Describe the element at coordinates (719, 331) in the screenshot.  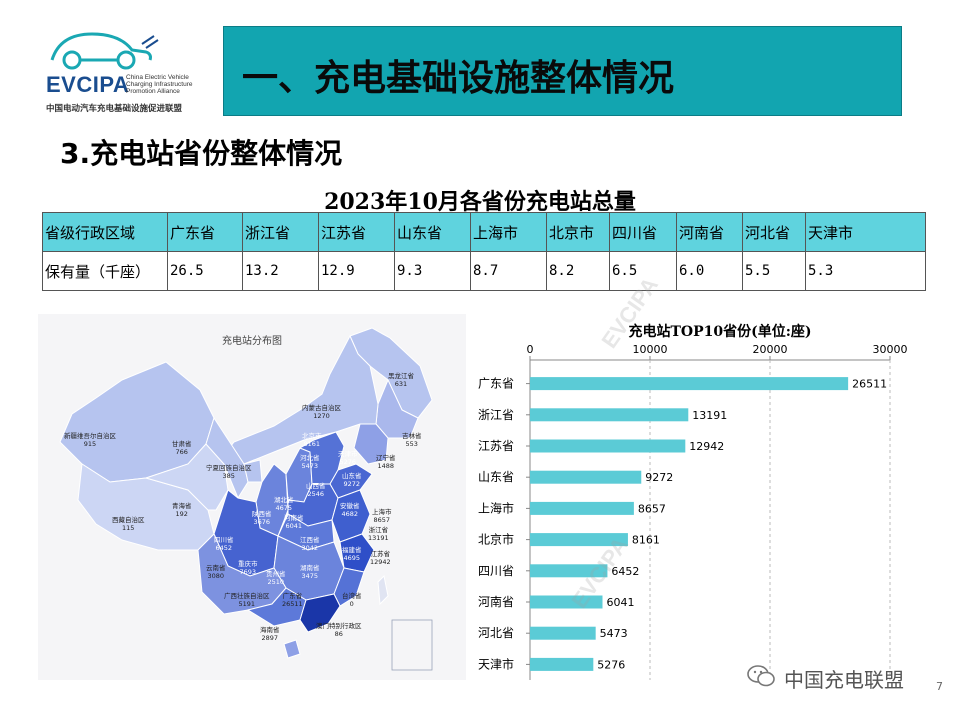
I see `chart-title: 充电站TOP10省份(单位:座)` at that location.